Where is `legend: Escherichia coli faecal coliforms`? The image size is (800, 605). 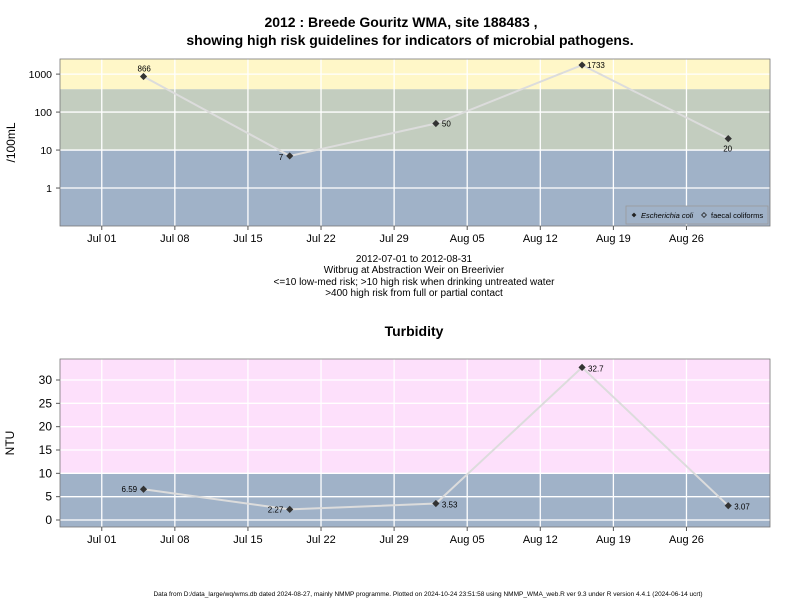
legend: Escherichia coli faecal coliforms is located at coordinates (697, 215).